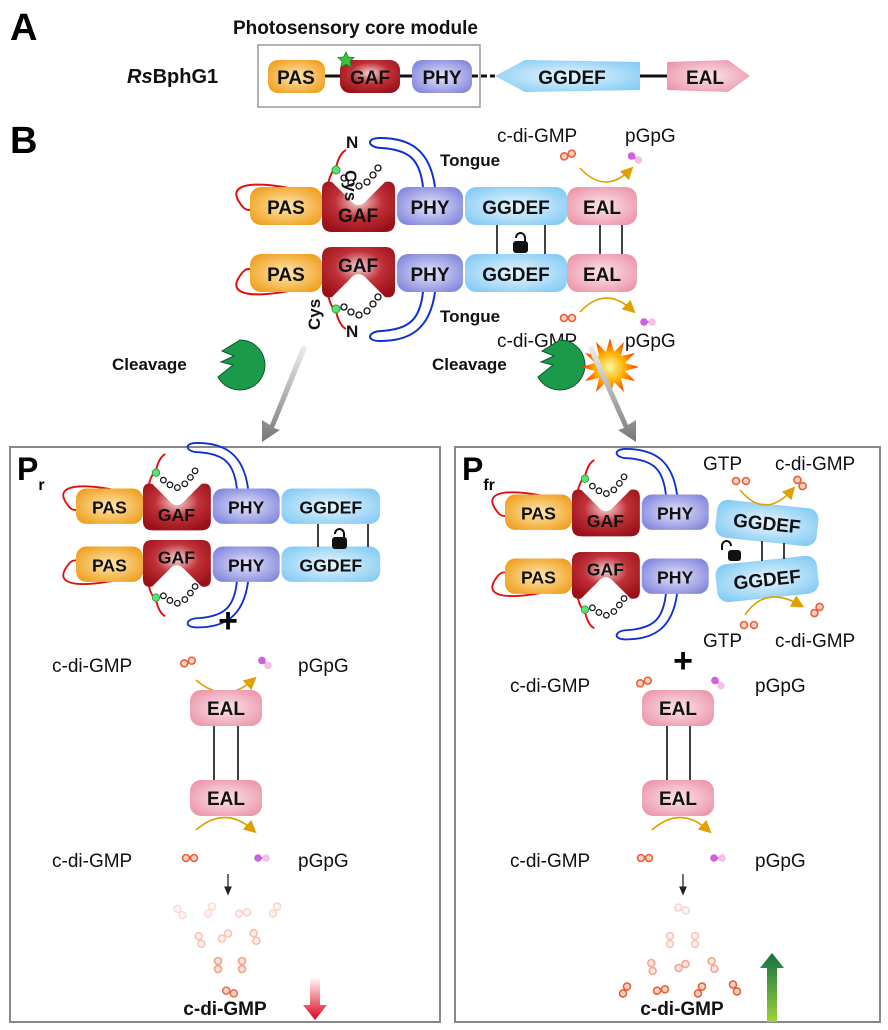 The height and width of the screenshot is (1030, 888). I want to click on n-term-label-top: N, so click(352, 142).